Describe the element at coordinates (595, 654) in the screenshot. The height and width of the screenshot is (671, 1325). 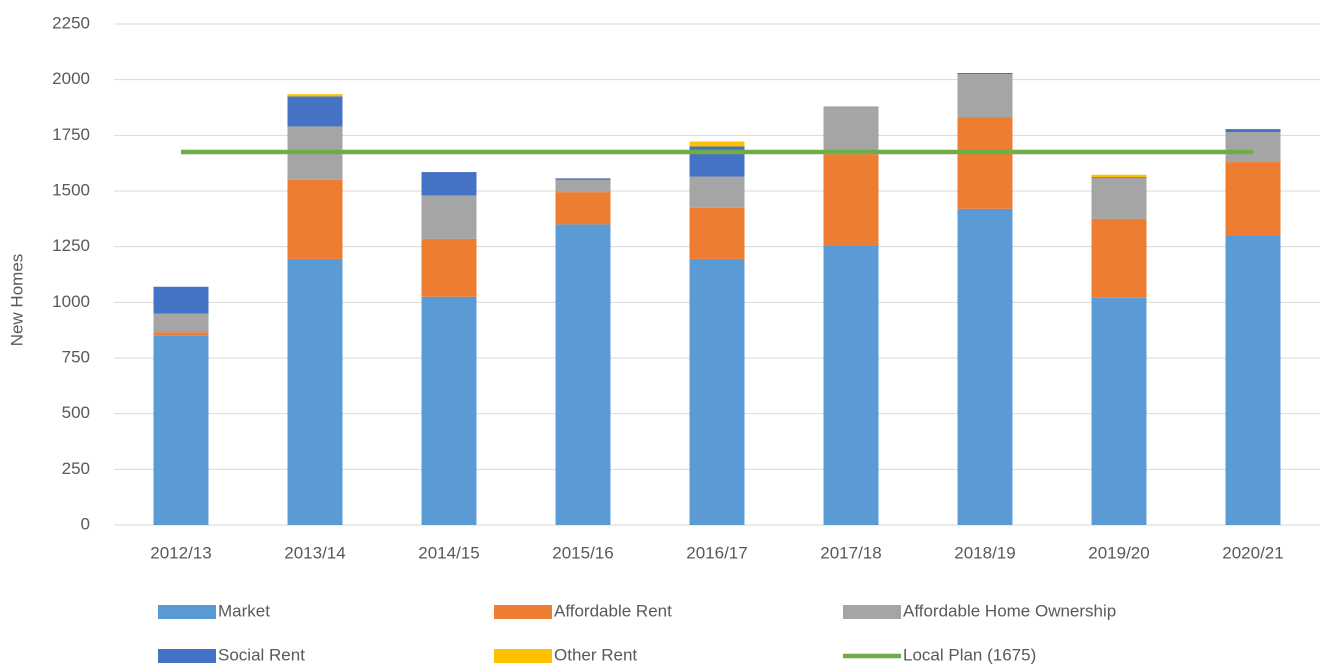
I see `legend-label: Other Rent` at that location.